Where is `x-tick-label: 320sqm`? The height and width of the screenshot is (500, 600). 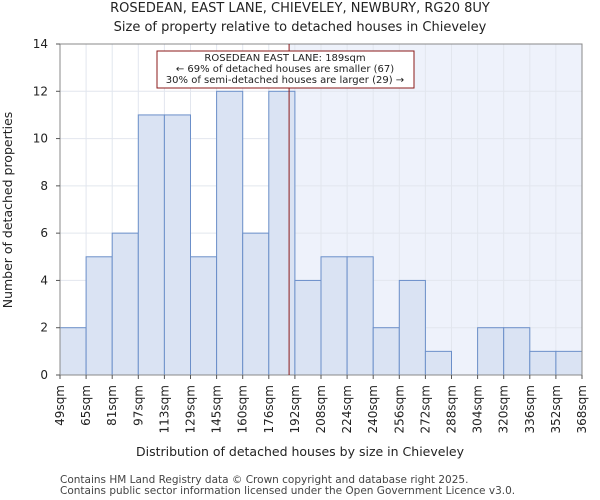 x-tick-label: 320sqm is located at coordinates (504, 409).